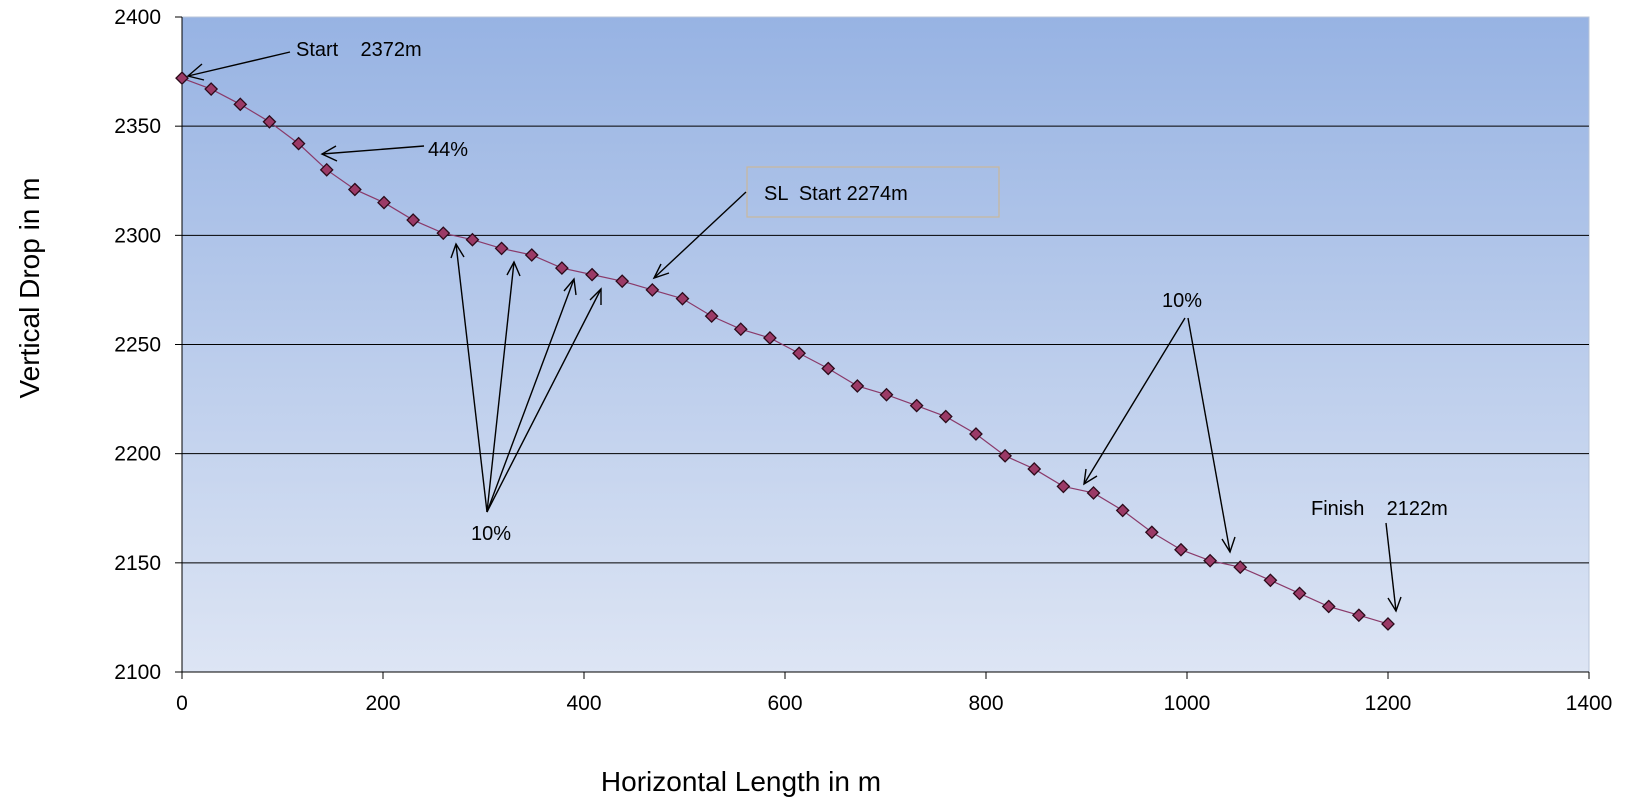  I want to click on y-axis-title: Vertical Drop in m, so click(29, 288).